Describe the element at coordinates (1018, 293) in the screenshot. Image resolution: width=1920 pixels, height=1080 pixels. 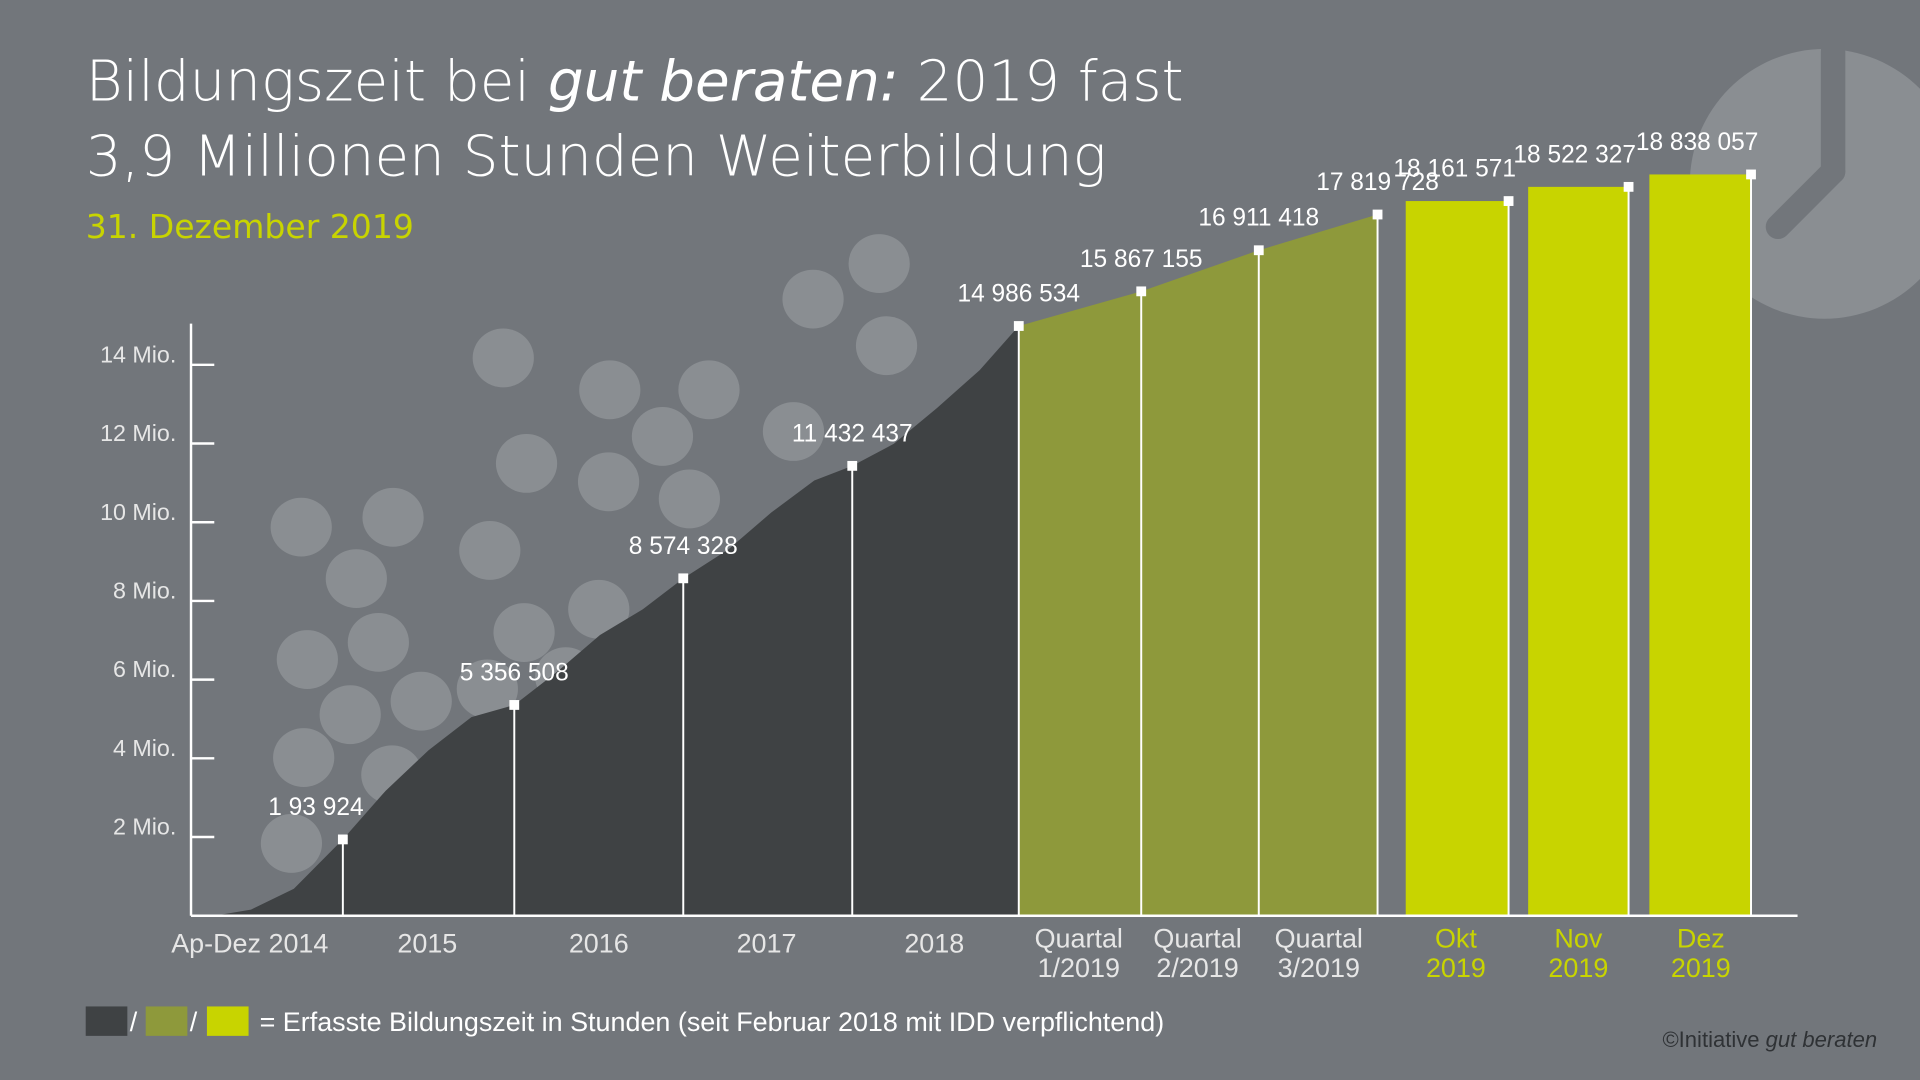
I see `data-label: 14 986 534` at that location.